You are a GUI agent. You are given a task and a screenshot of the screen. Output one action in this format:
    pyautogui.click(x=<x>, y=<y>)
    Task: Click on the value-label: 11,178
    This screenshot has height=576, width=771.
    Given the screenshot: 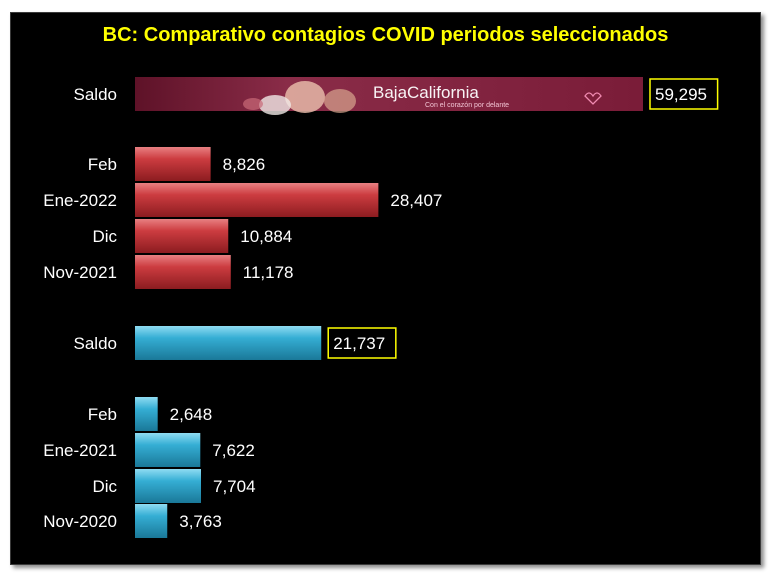 What is the action you would take?
    pyautogui.click(x=268, y=272)
    